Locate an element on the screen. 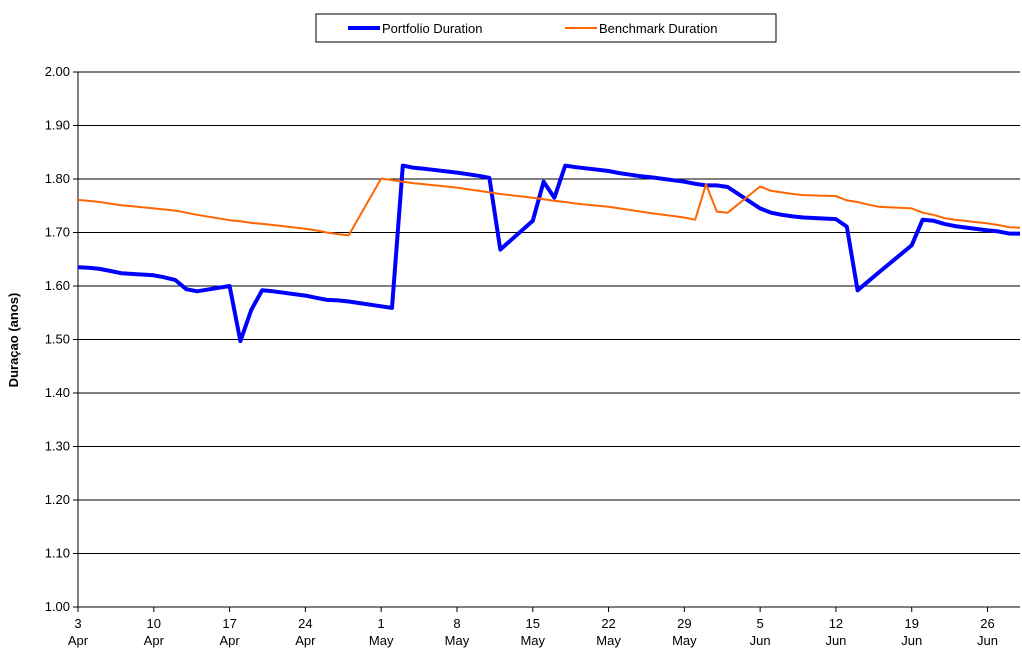 The width and height of the screenshot is (1022, 659). y-tick-label: 1.70 is located at coordinates (57, 232).